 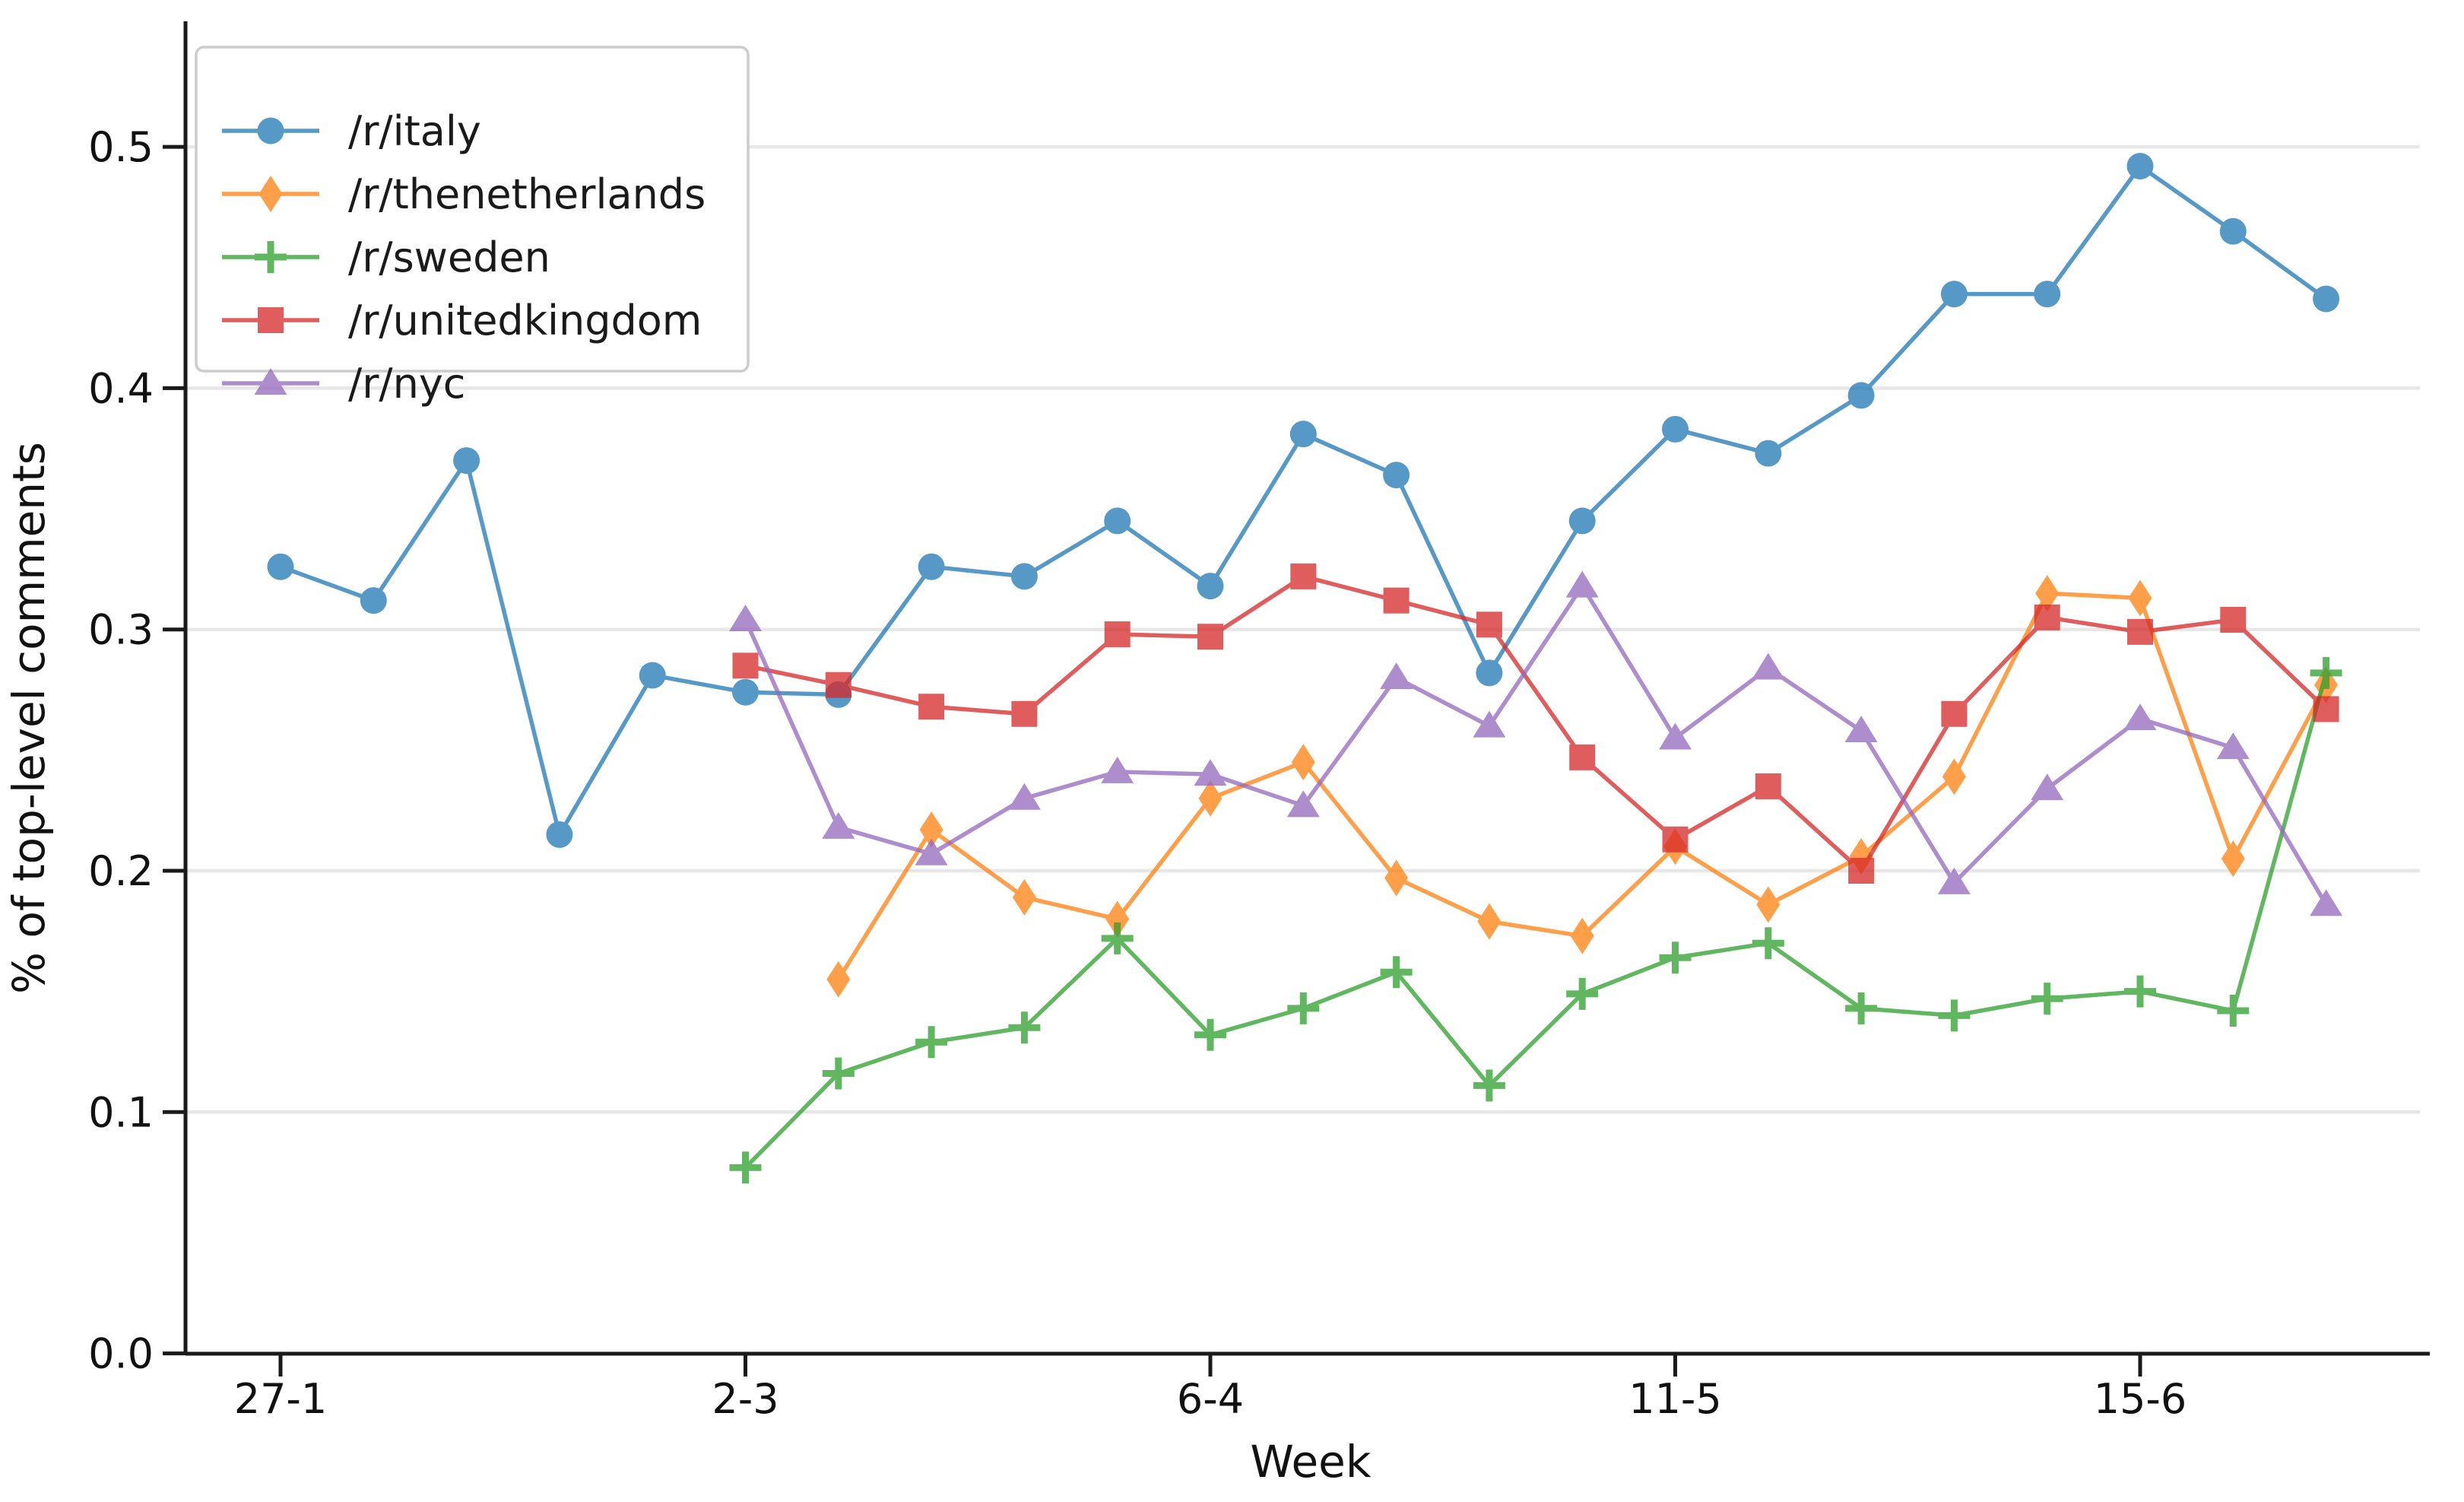 What do you see at coordinates (281, 1399) in the screenshot?
I see `x-tick-label: 27-1` at bounding box center [281, 1399].